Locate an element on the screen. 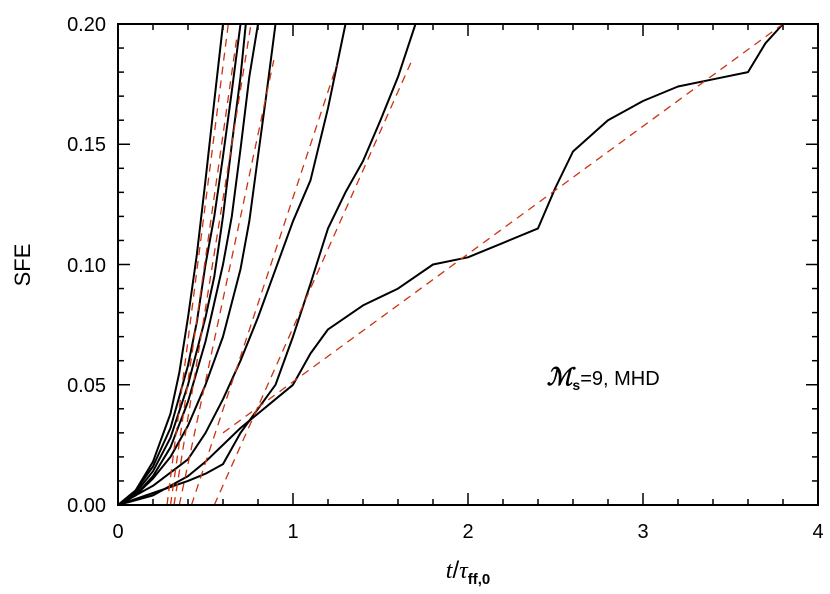 This screenshot has width=830, height=594. x-tick-label: 2 is located at coordinates (467, 532).